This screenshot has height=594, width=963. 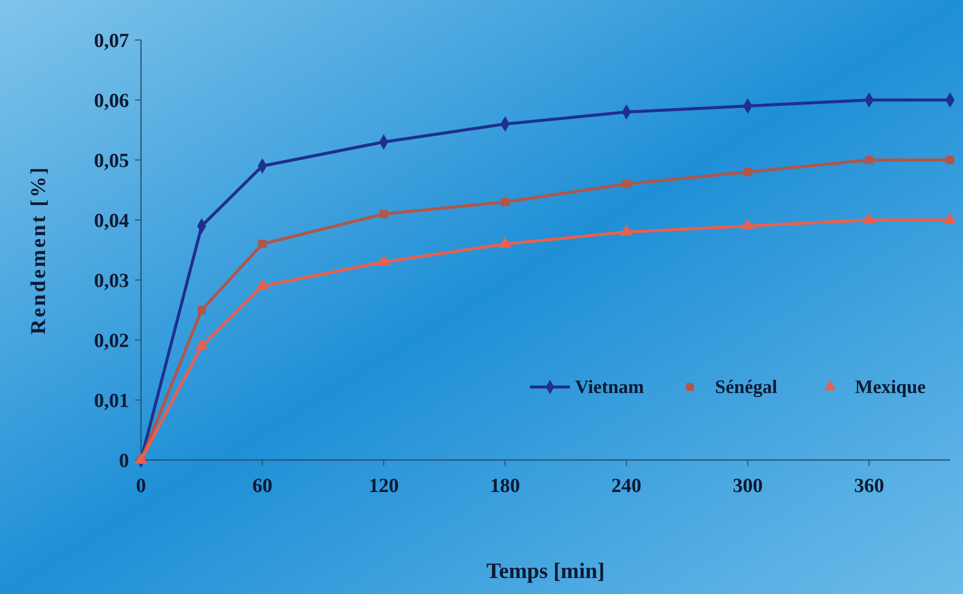 I want to click on y-tick-label: 0,05, so click(x=111, y=161).